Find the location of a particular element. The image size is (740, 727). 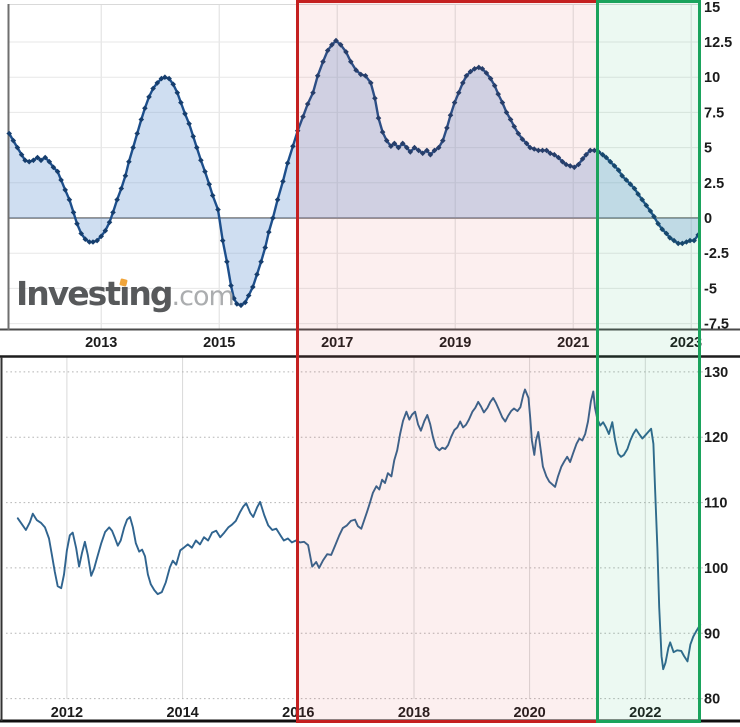

lower-line-chart-y-tick-label: 130 is located at coordinates (716, 373).